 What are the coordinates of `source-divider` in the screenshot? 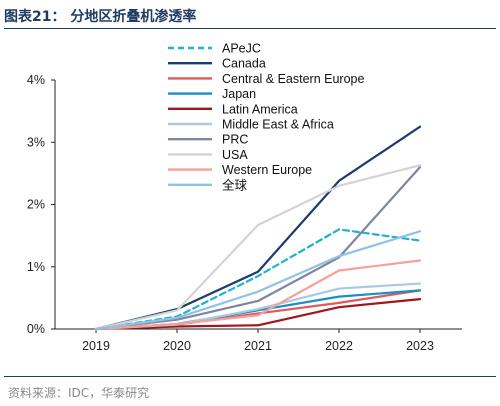 It's located at (250, 376).